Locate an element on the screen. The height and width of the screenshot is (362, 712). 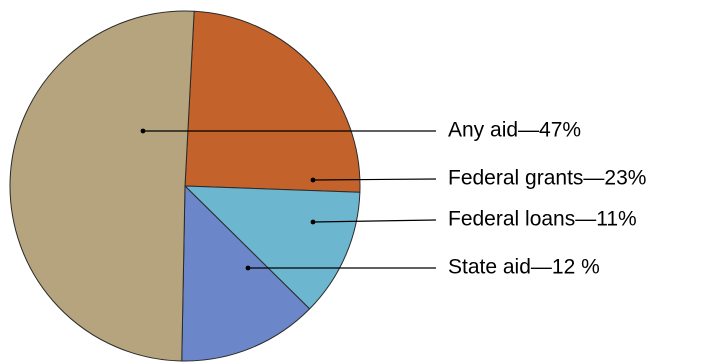
slice-label-4: State aid—12 % is located at coordinates (524, 267).